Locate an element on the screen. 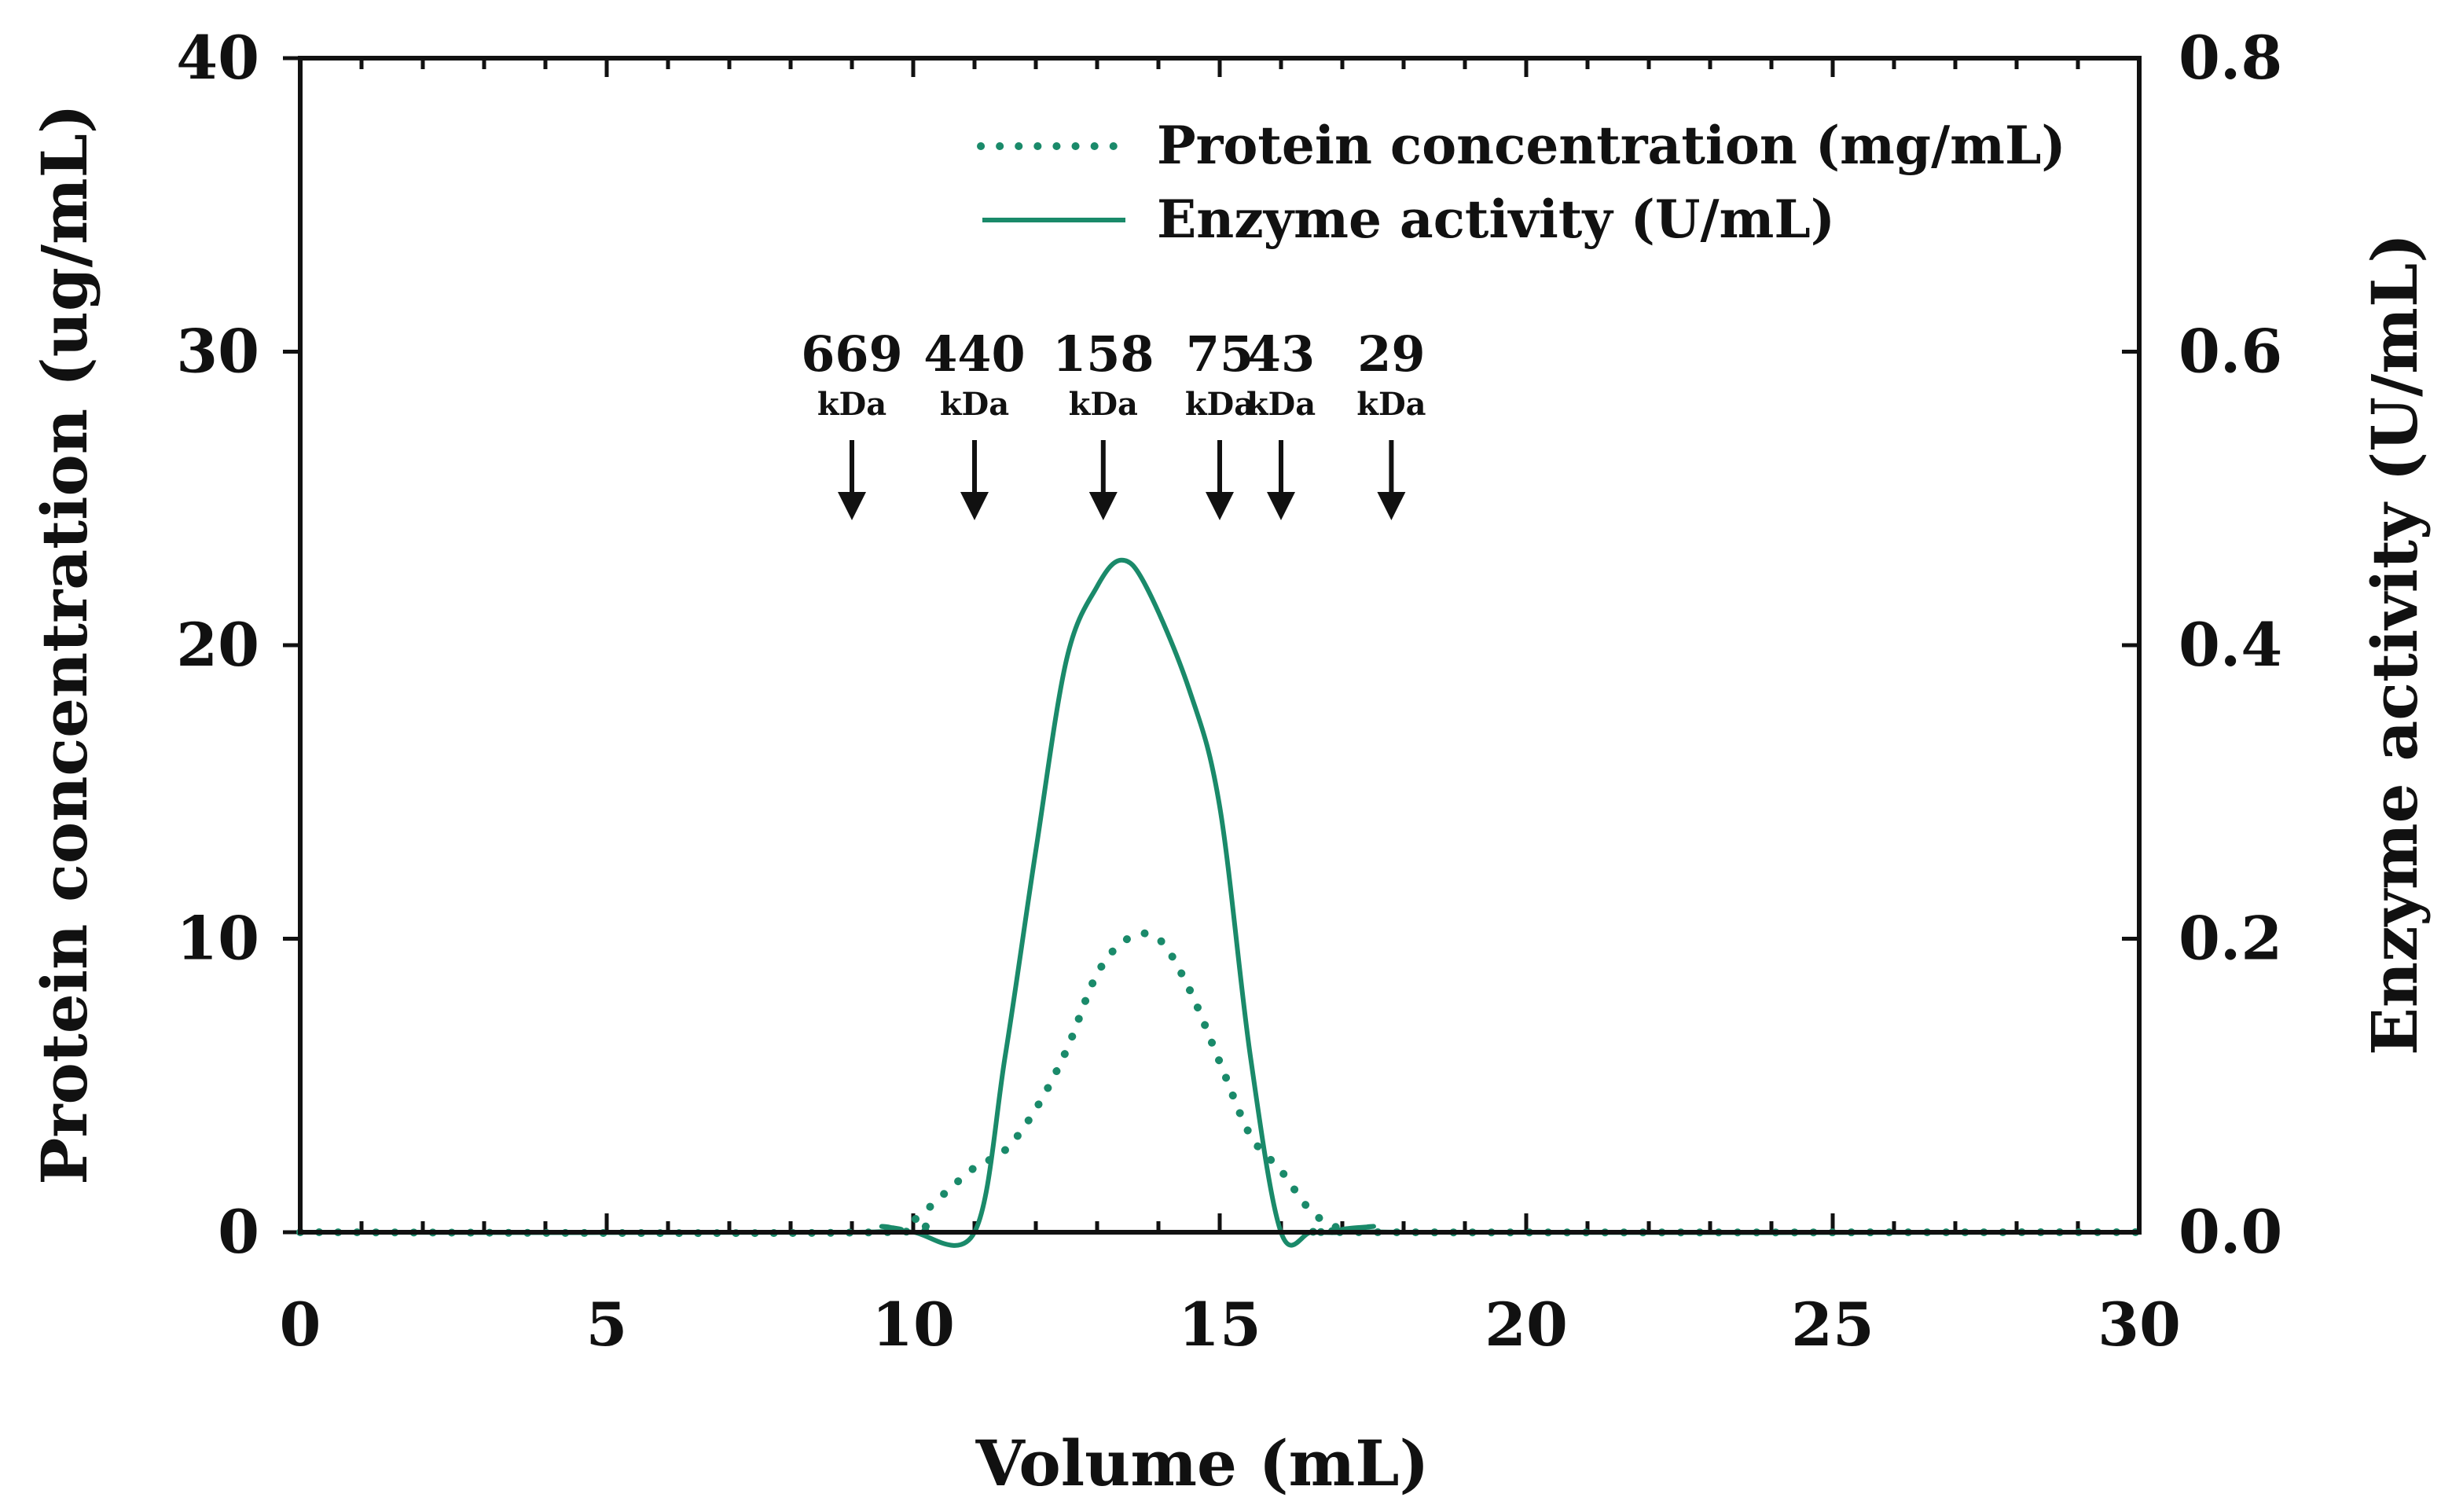 Image resolution: width=2441 pixels, height=1512 pixels. legend-label-enzyme-activity: Enzyme activity (U/mL) is located at coordinates (1496, 220).